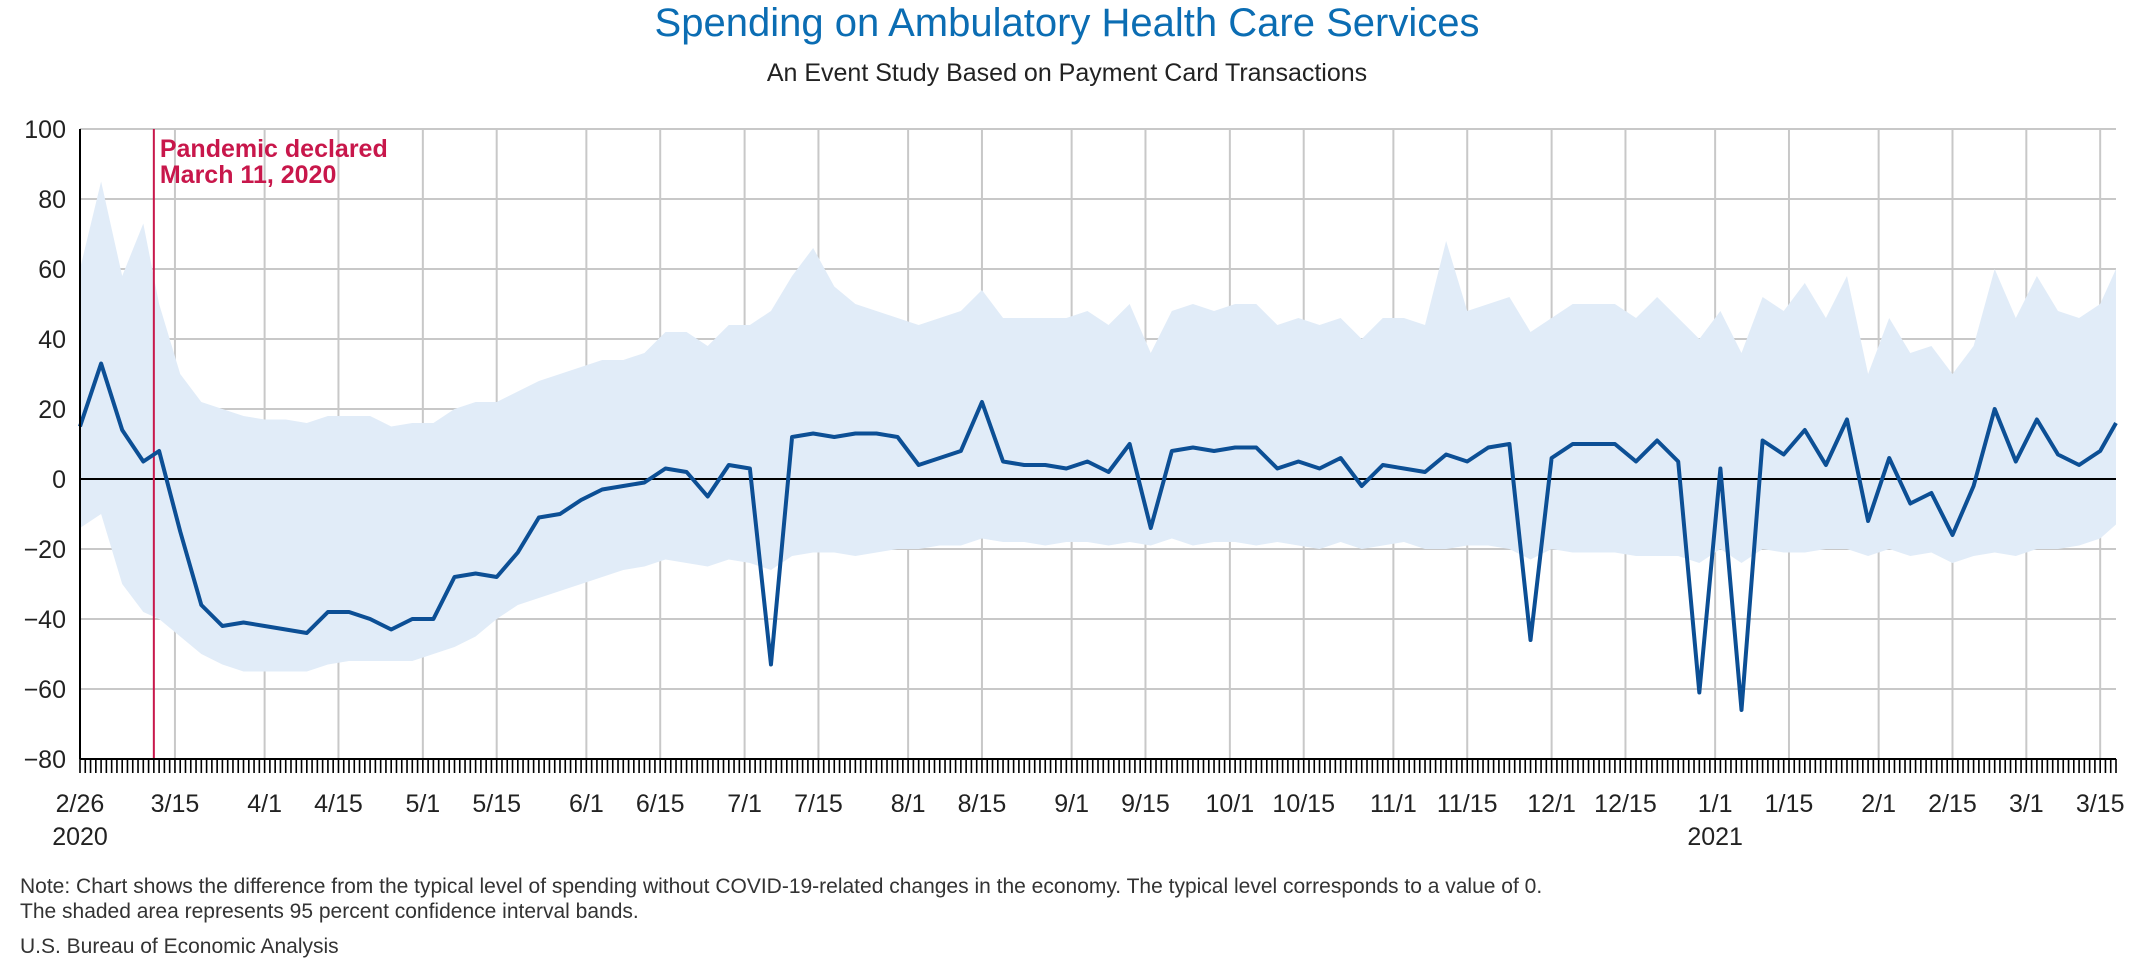 This screenshot has height=960, width=2134. What do you see at coordinates (1071, 804) in the screenshot?
I see `x-tick-label: 9/1` at bounding box center [1071, 804].